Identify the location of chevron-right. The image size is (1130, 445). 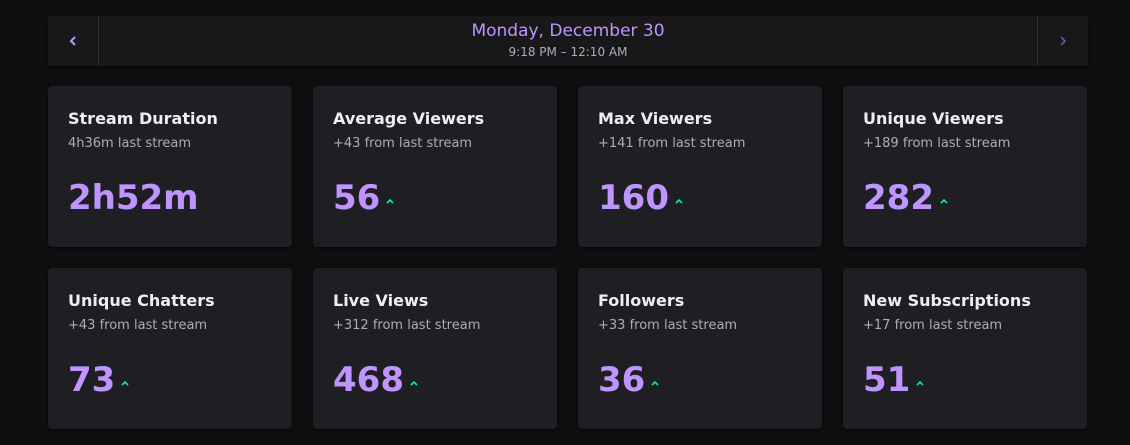
(1063, 41).